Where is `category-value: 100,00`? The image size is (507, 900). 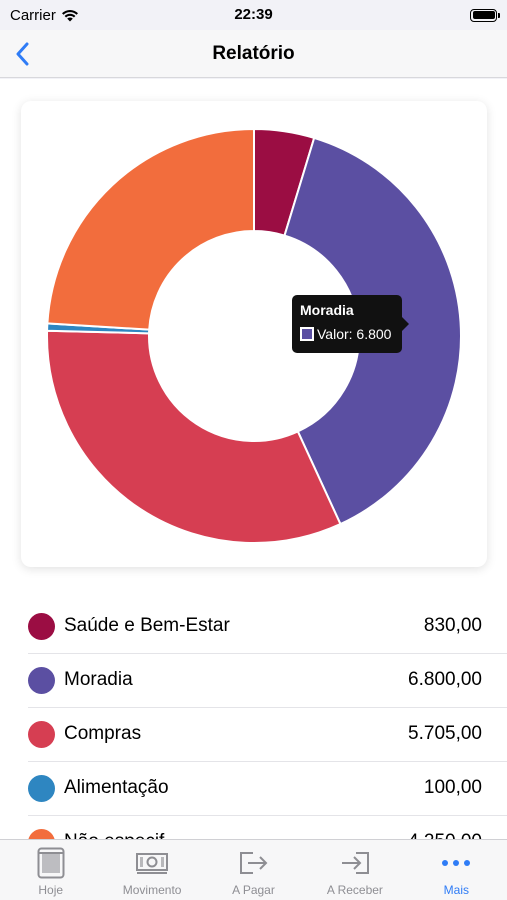 category-value: 100,00 is located at coordinates (452, 787).